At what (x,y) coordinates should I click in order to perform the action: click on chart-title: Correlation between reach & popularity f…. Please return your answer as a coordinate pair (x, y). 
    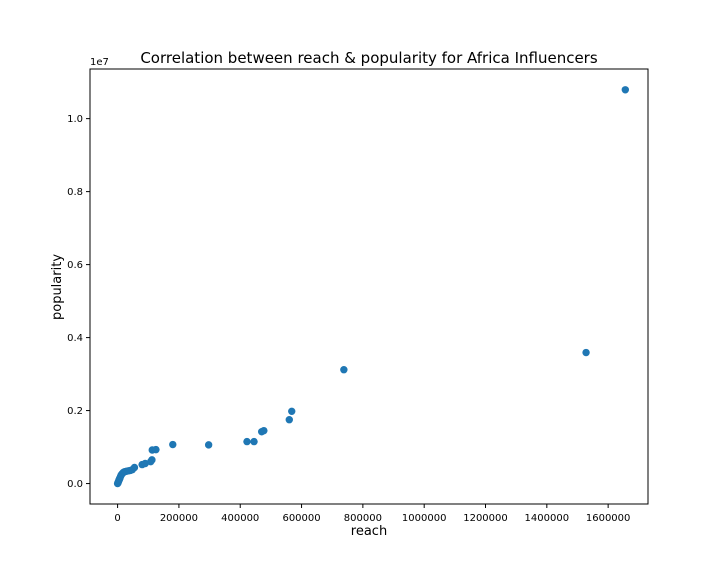
    Looking at the image, I should click on (369, 58).